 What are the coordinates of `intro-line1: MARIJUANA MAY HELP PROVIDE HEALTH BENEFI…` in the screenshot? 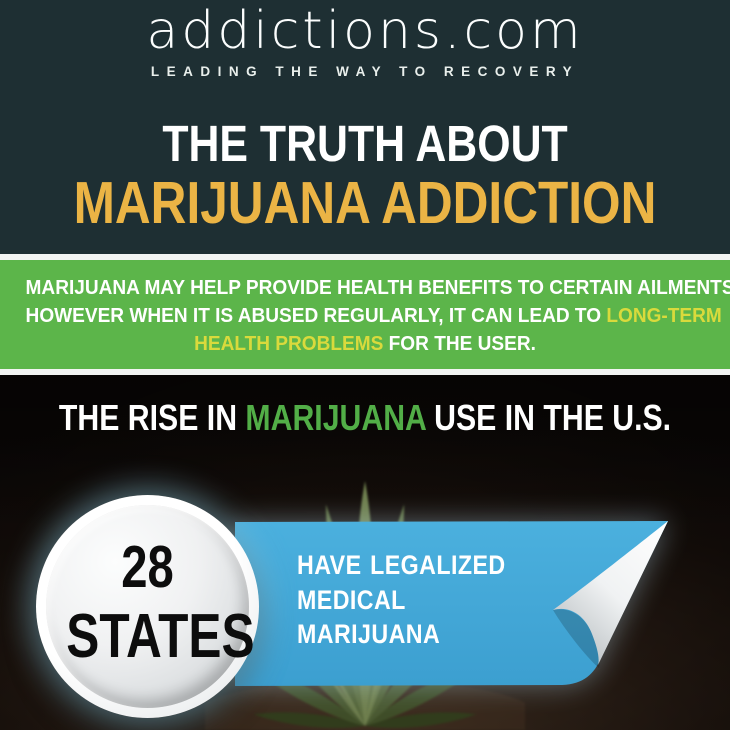 It's located at (378, 288).